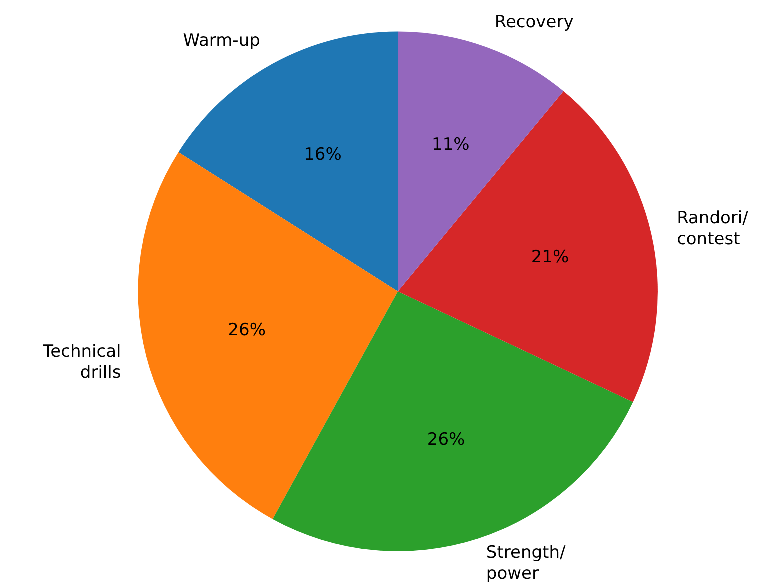 Image resolution: width=777 pixels, height=584 pixels. What do you see at coordinates (82, 363) in the screenshot?
I see `slice-label: Technical drills` at bounding box center [82, 363].